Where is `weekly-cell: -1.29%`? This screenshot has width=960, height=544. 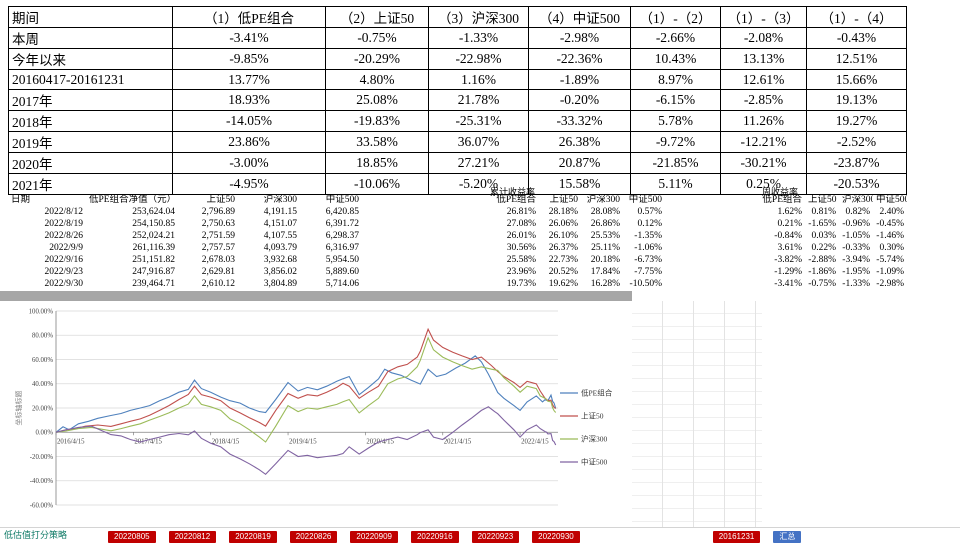 weekly-cell: -1.29% is located at coordinates (788, 272).